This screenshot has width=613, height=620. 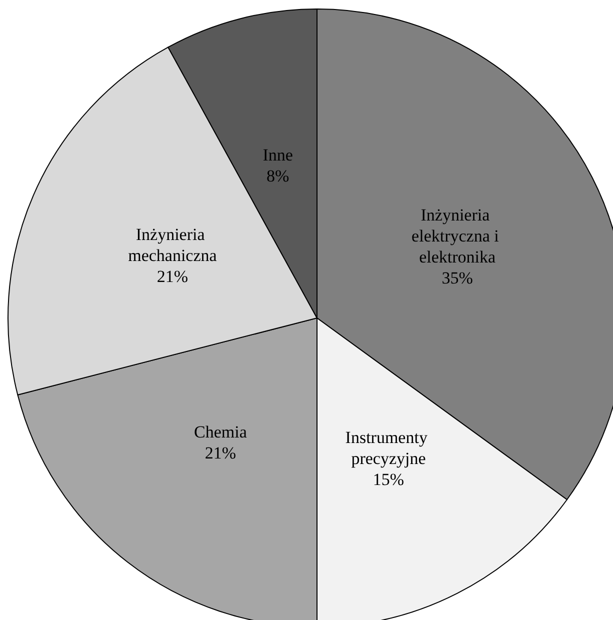 I want to click on data-label: 8%, so click(x=278, y=176).